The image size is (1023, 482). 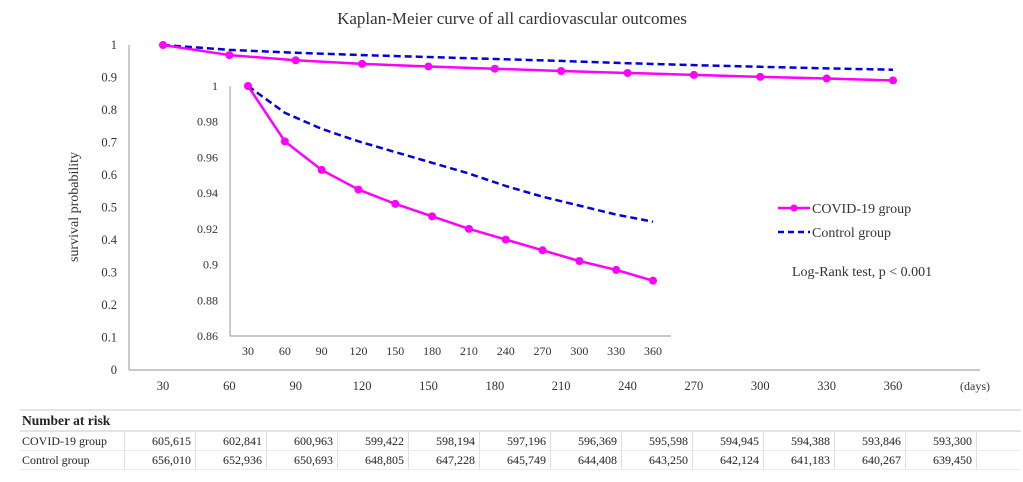 I want to click on main-y-tick-label: 0.9, so click(x=109, y=78).